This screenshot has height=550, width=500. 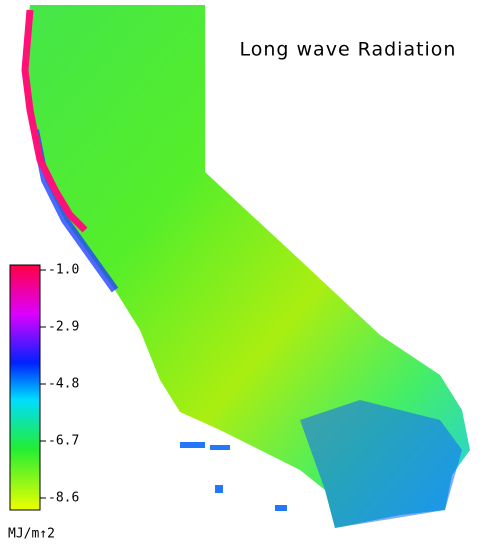 What do you see at coordinates (63, 384) in the screenshot?
I see `colorbar-tick-label: -4.8` at bounding box center [63, 384].